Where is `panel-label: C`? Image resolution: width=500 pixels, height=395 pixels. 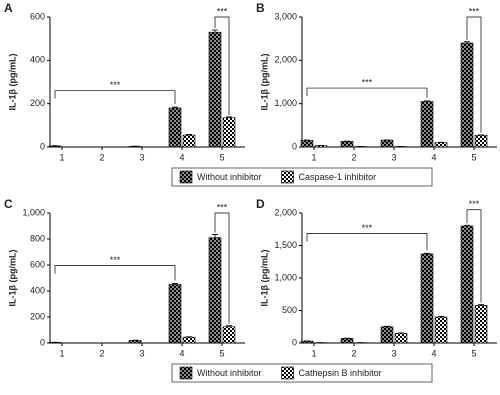 panel-label: C is located at coordinates (8, 204).